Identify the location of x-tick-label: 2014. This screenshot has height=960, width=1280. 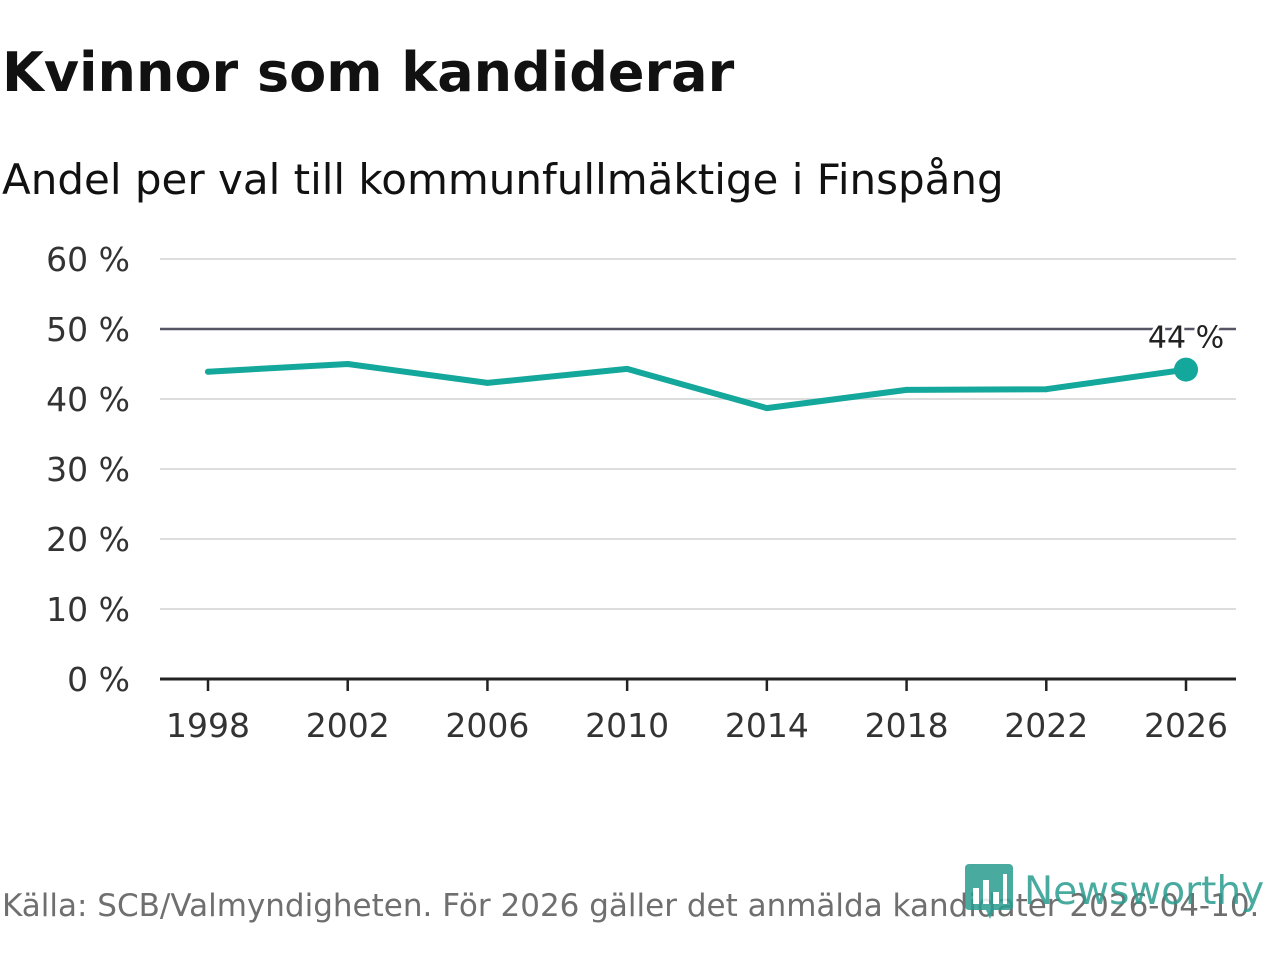
(767, 725).